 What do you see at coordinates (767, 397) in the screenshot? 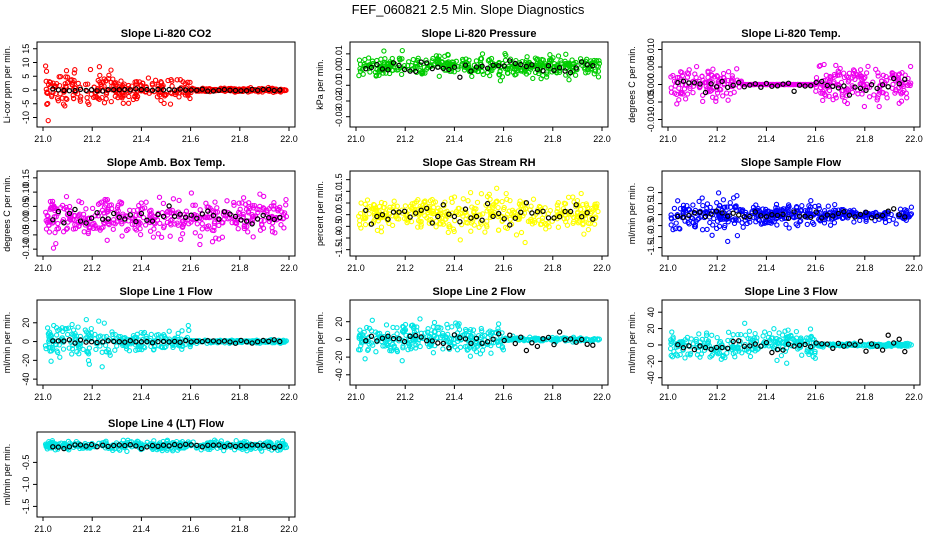
I see `x-tick-label: 21.4` at bounding box center [767, 397].